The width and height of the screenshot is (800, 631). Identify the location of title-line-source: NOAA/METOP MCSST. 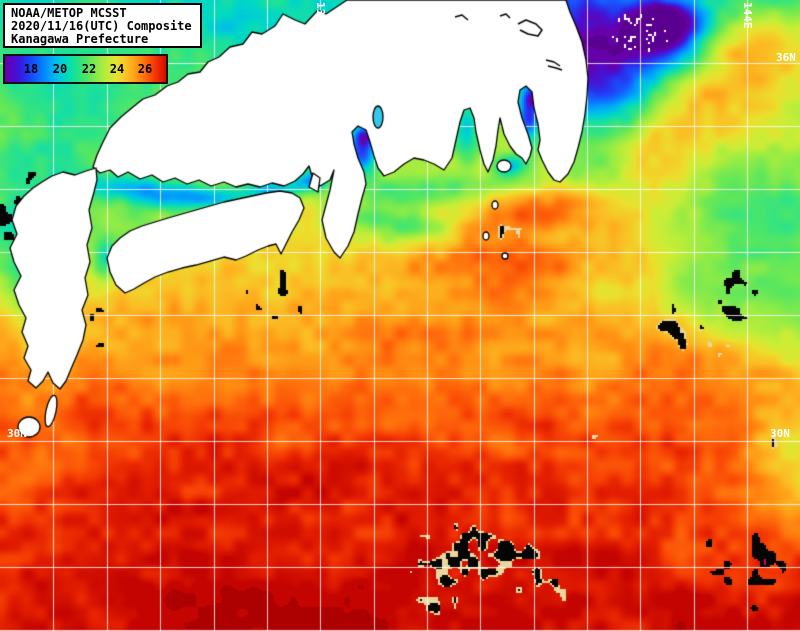
(69, 13).